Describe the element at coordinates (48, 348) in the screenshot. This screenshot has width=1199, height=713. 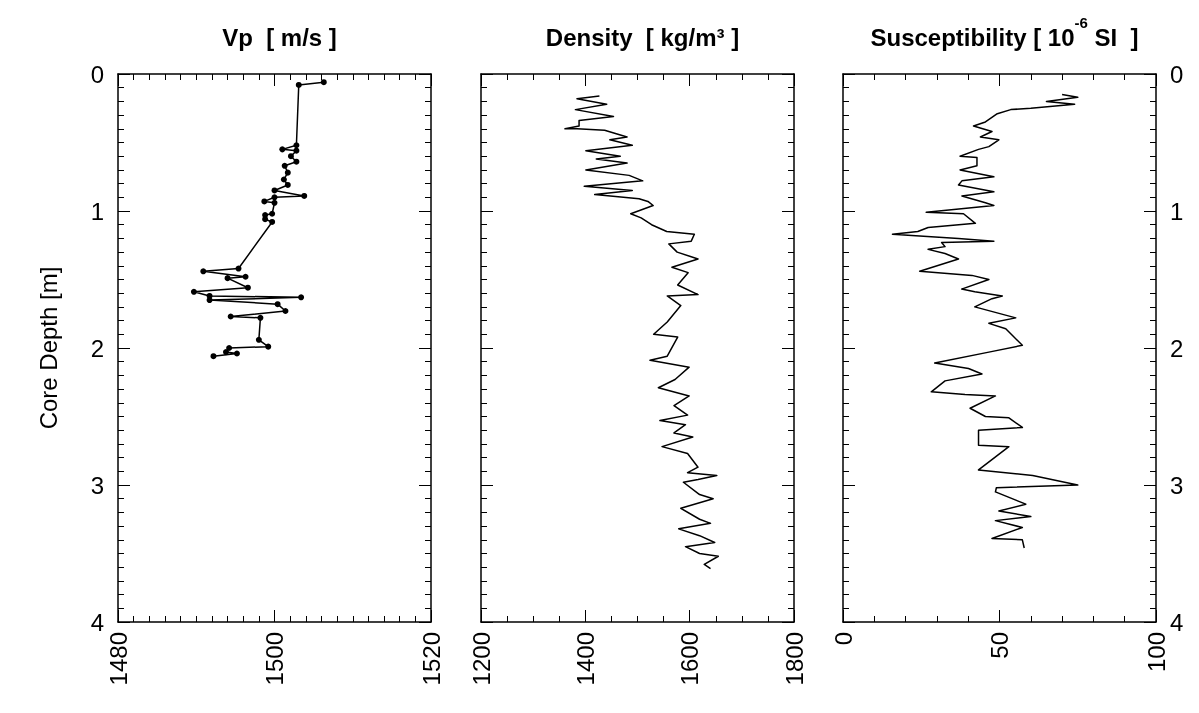
I see `y-axis-title: Core Depth [m]` at that location.